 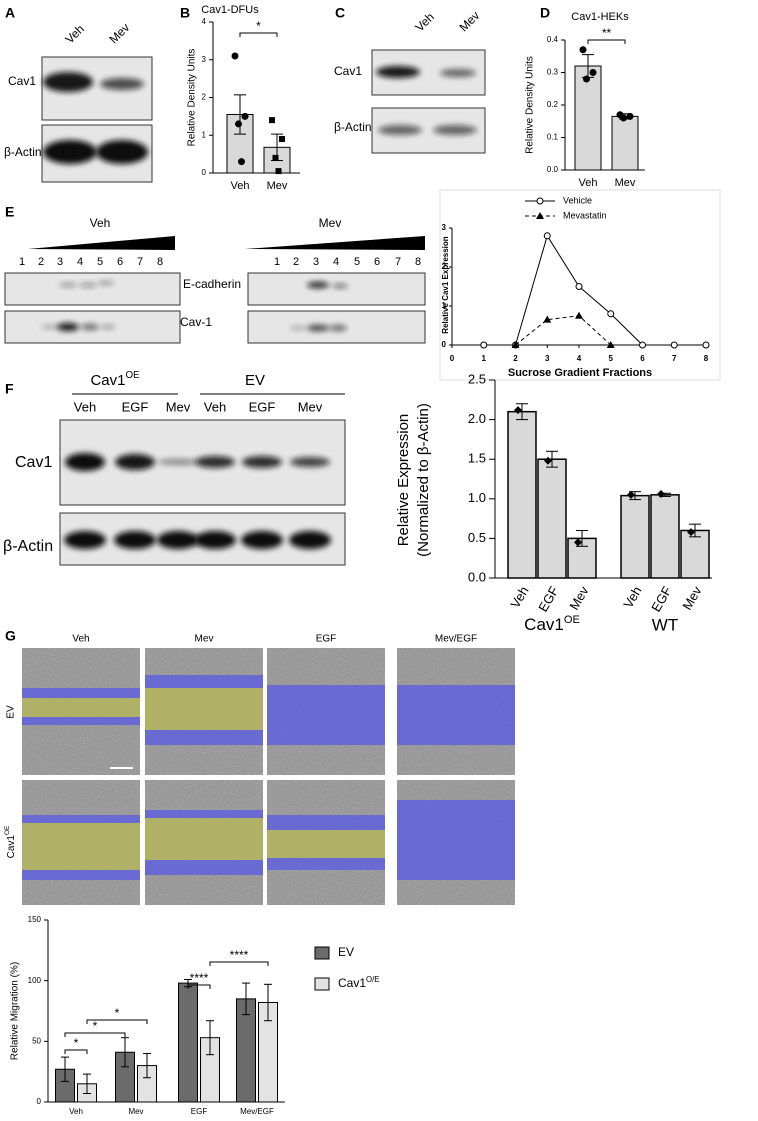 I want to click on y-axis-label: Relative Migration (%), so click(x=15, y=1011).